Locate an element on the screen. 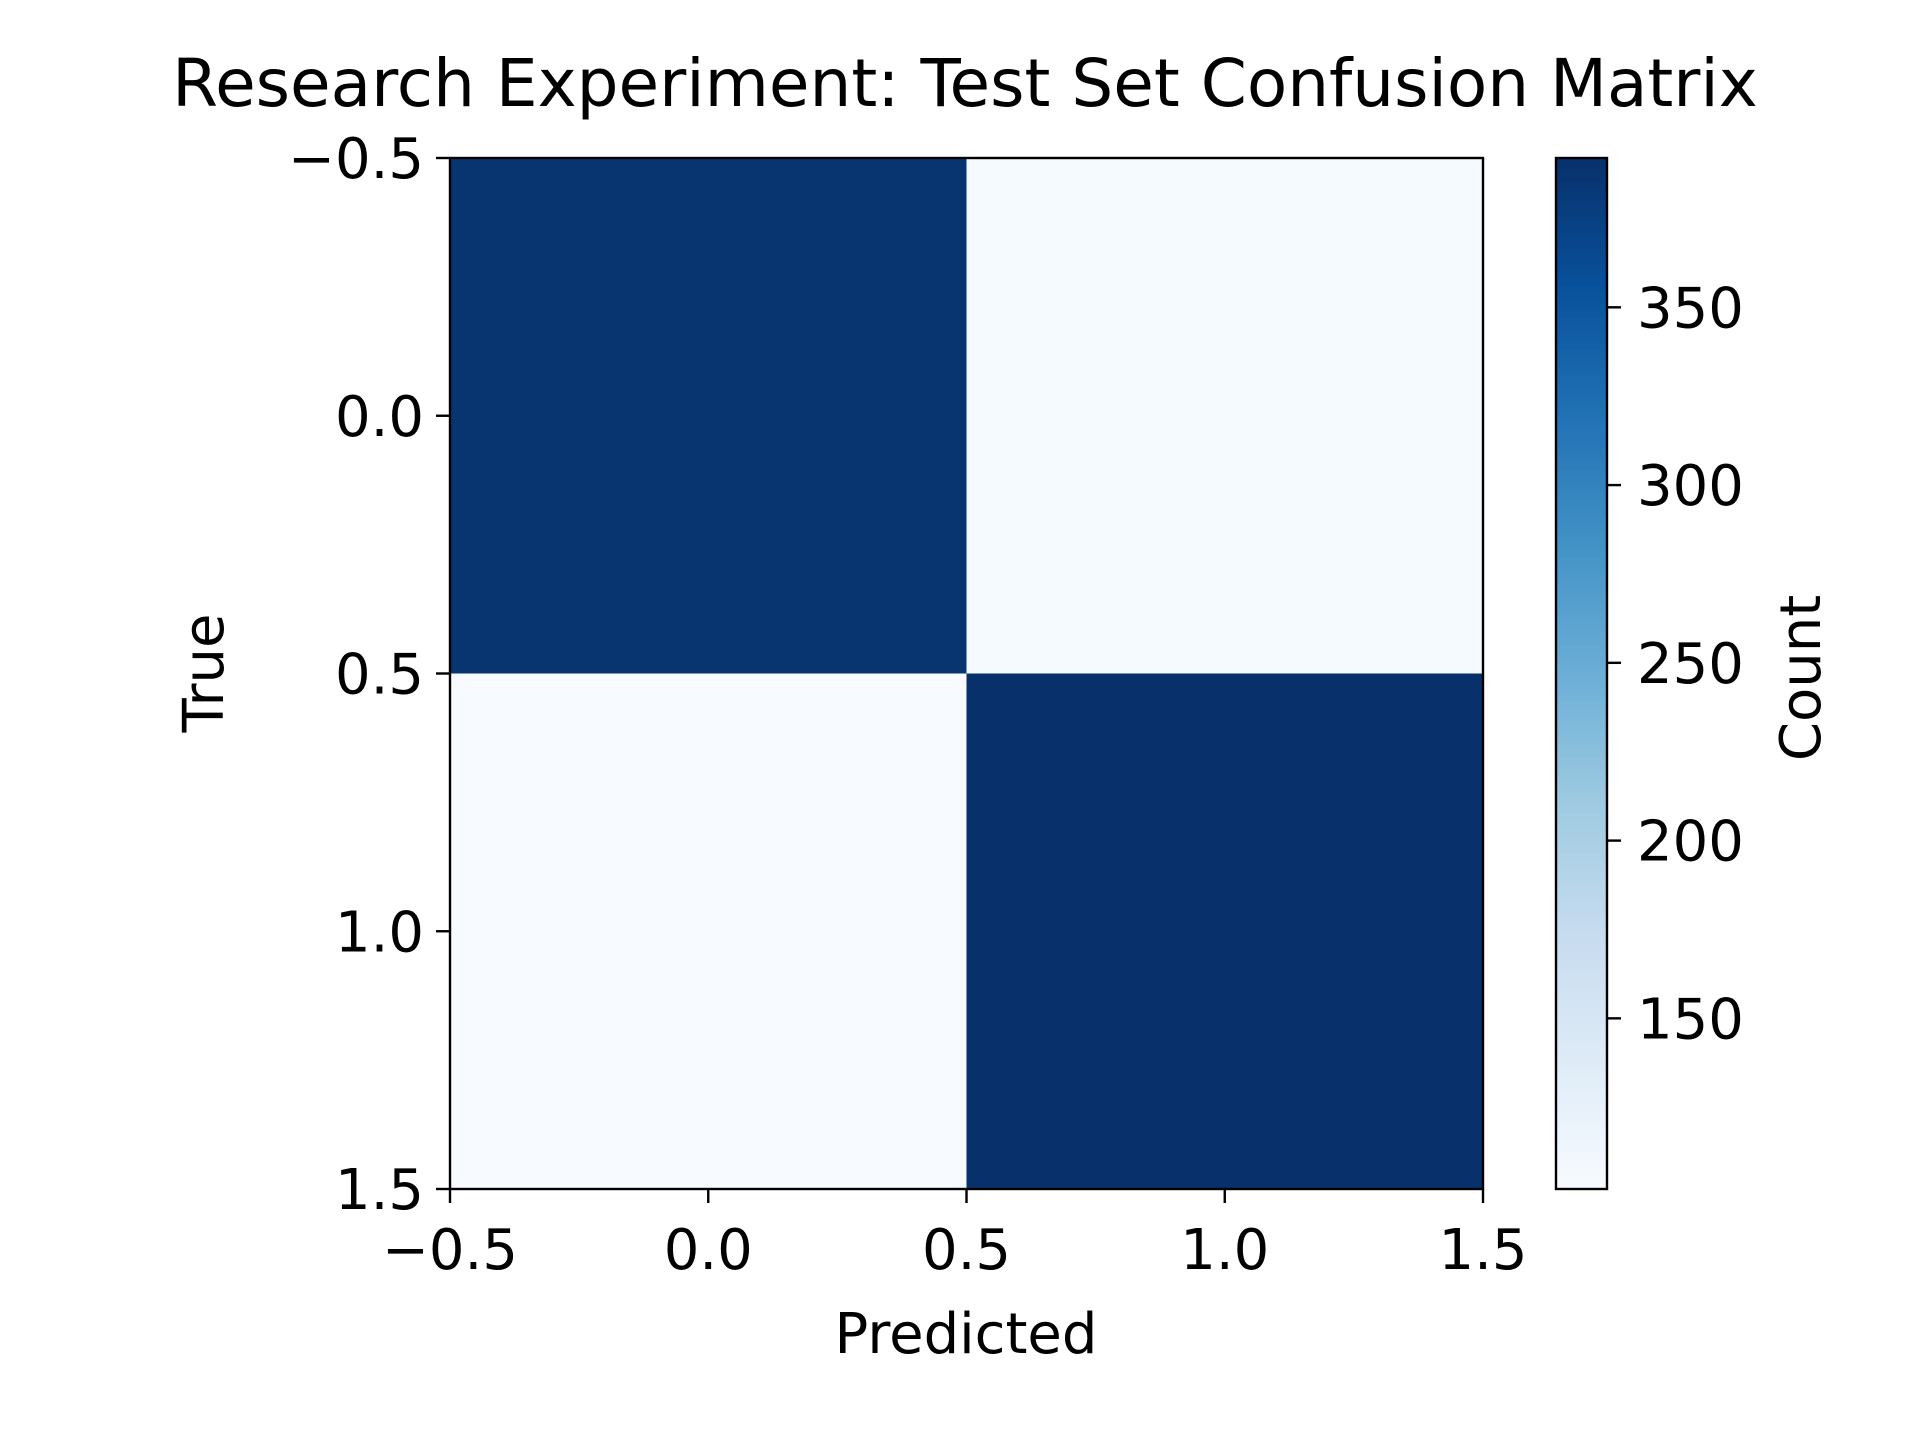 Image resolution: width=1920 pixels, height=1440 pixels. colorbar-tick-label: 350 is located at coordinates (1690, 308).